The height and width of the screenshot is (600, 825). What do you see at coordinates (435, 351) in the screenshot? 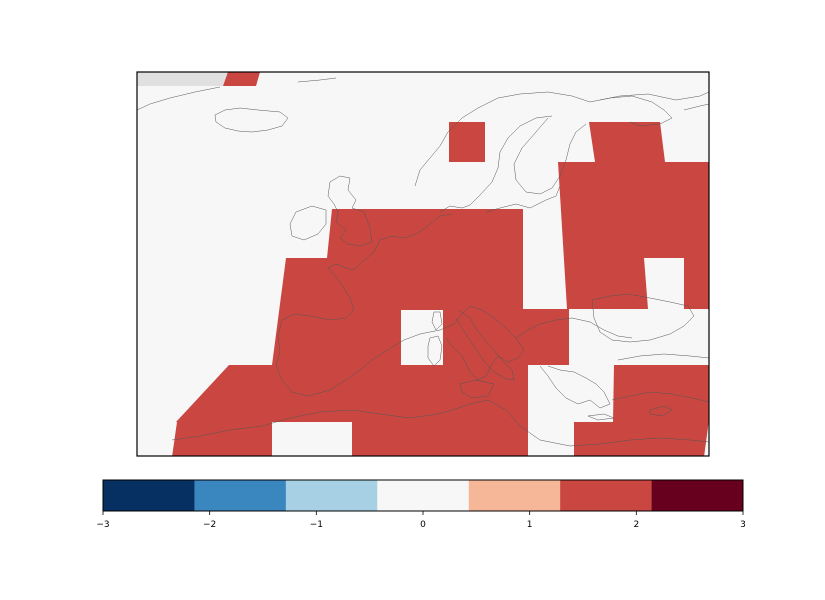
I see `coastline-sardinia` at bounding box center [435, 351].